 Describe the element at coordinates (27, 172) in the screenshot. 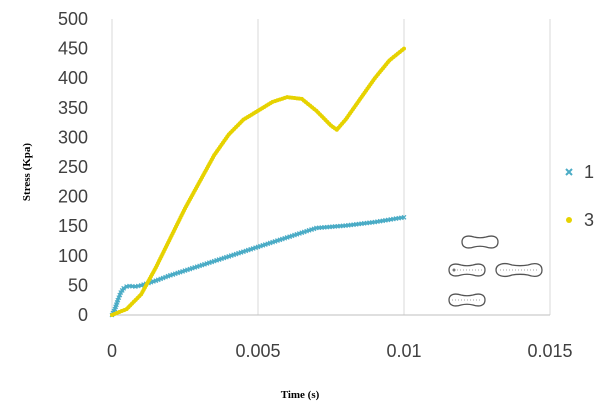

I see `y-axis-title: Stress (Kpa)` at that location.